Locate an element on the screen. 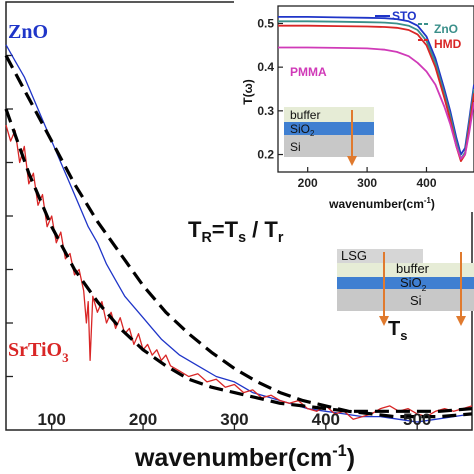 Image resolution: width=474 pixels, height=474 pixels. inset-series-sto is located at coordinates (376, 85).